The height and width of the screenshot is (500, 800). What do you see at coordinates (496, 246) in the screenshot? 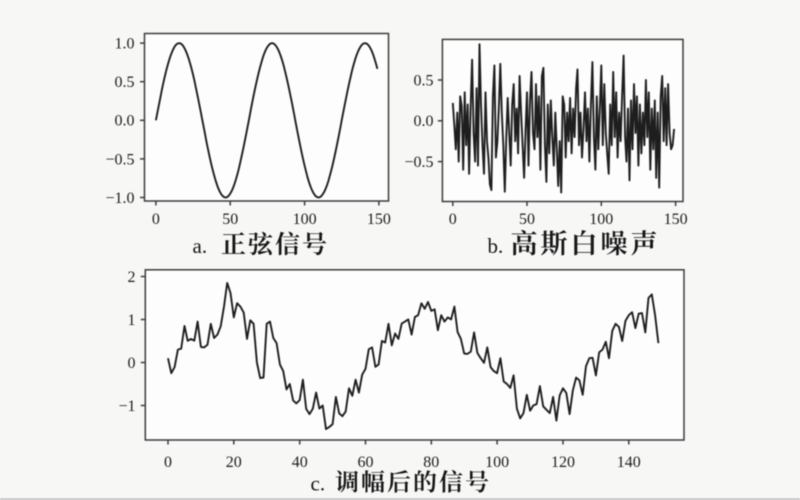
I see `svg-text: b.` at bounding box center [496, 246].